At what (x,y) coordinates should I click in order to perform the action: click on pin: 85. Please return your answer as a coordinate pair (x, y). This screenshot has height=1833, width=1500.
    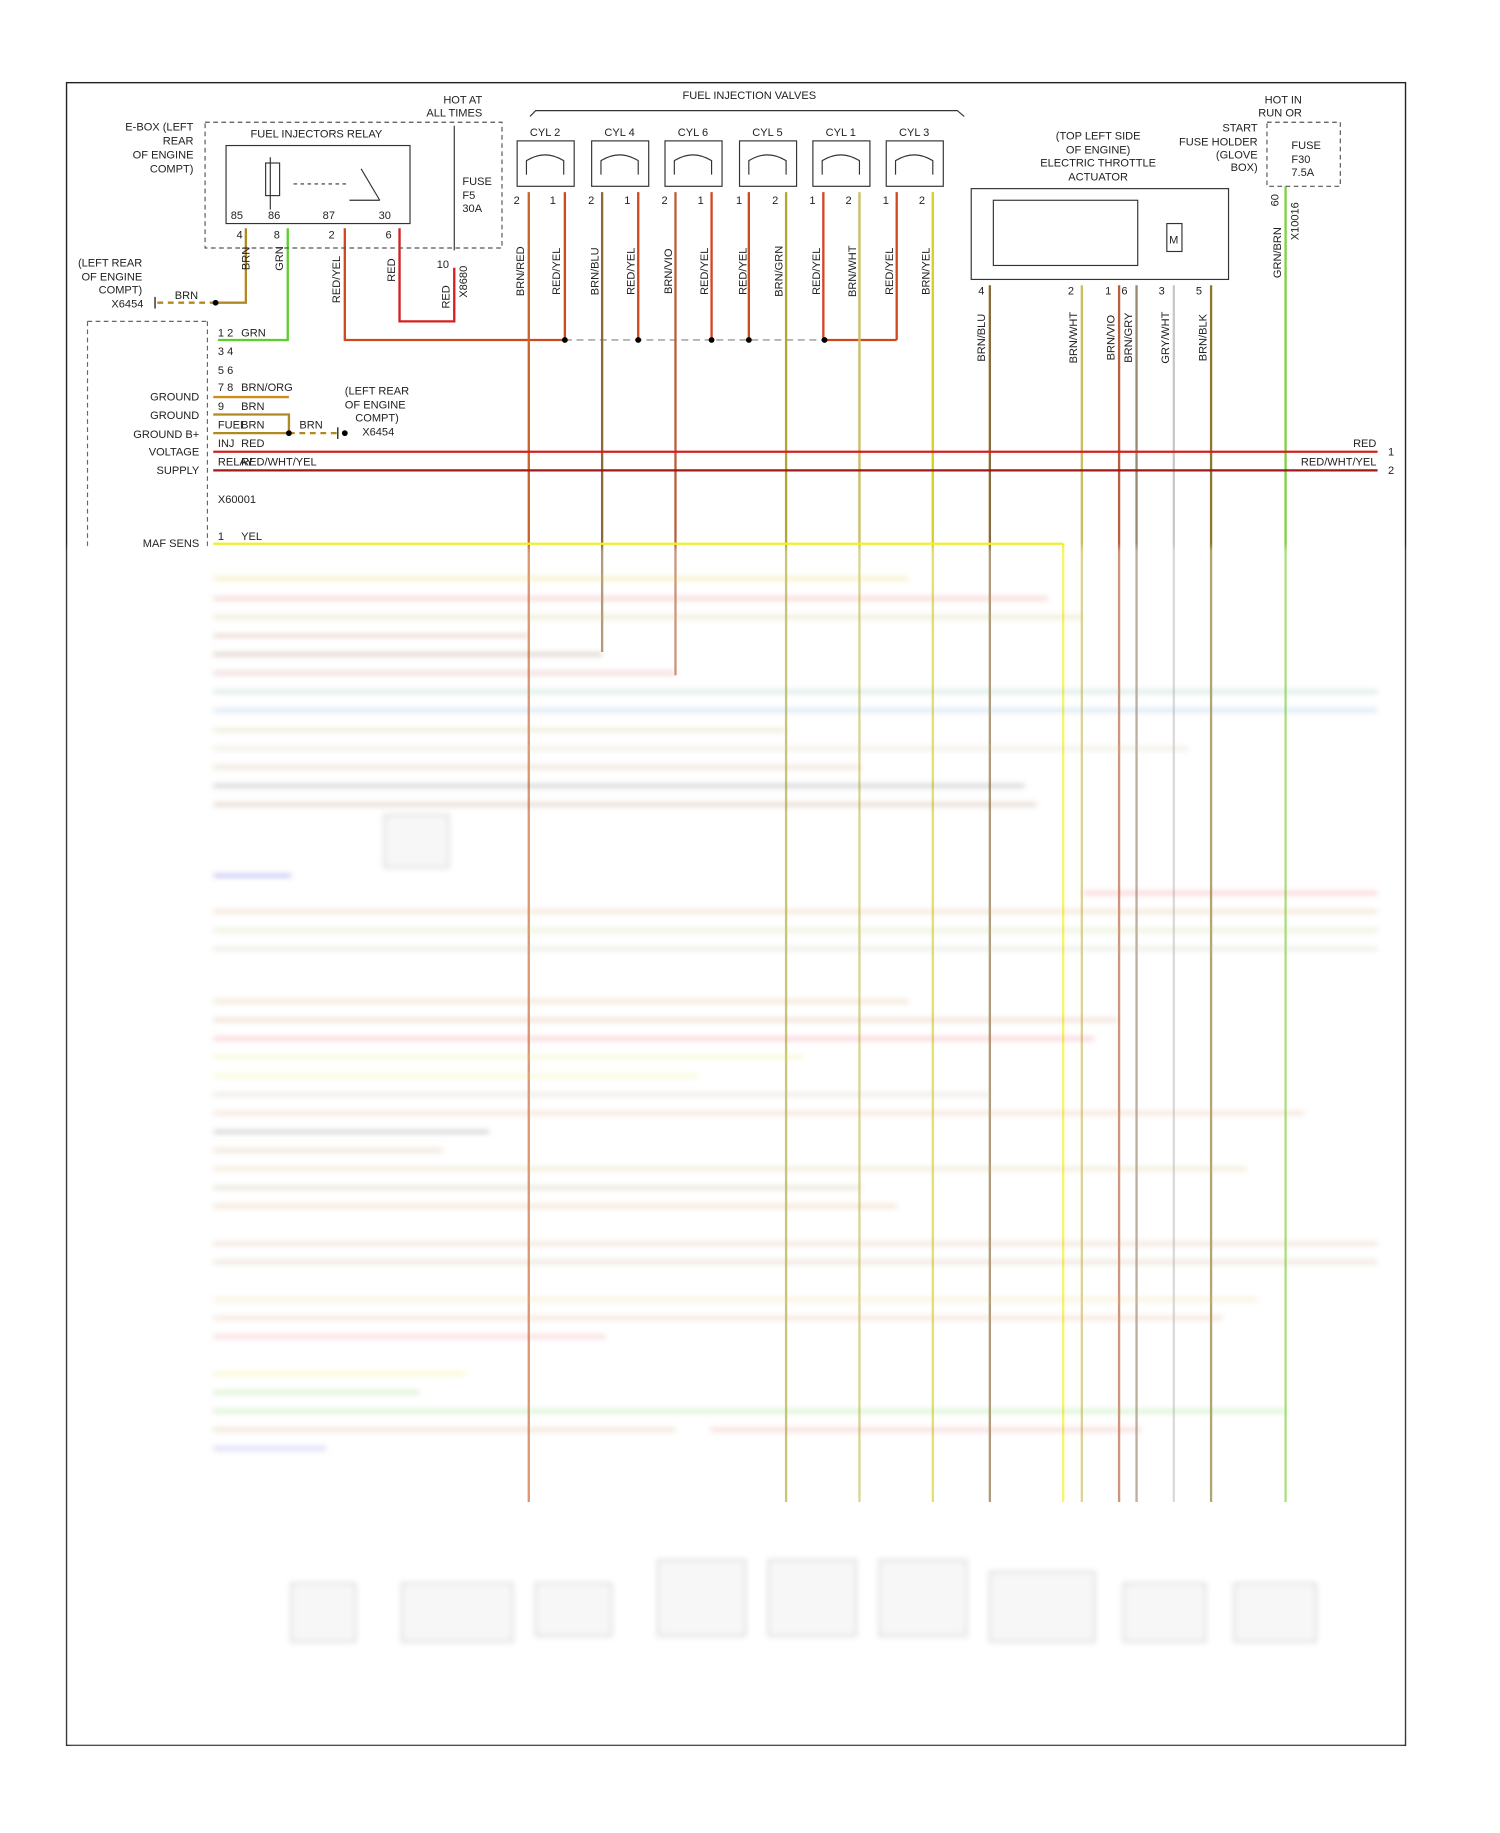
    Looking at the image, I should click on (237, 216).